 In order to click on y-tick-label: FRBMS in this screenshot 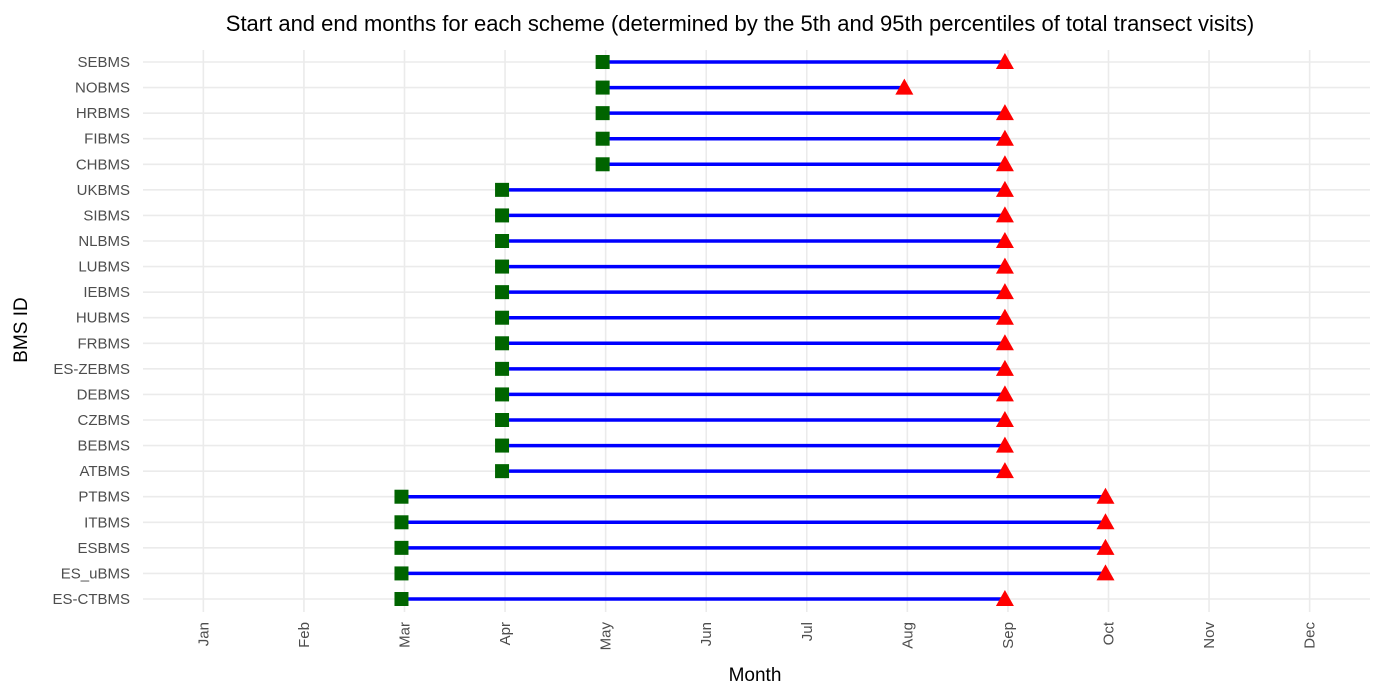, I will do `click(104, 343)`.